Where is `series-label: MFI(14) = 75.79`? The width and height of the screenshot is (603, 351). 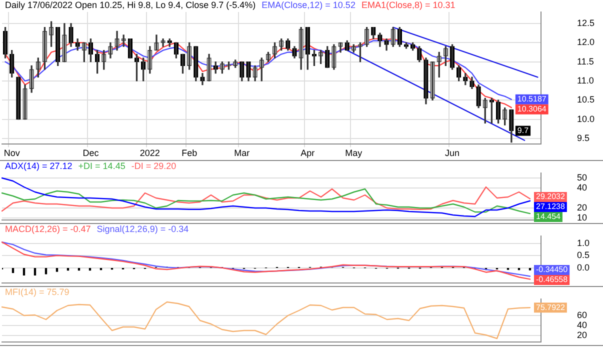
series-label: MFI(14) = 75.79 is located at coordinates (37, 291).